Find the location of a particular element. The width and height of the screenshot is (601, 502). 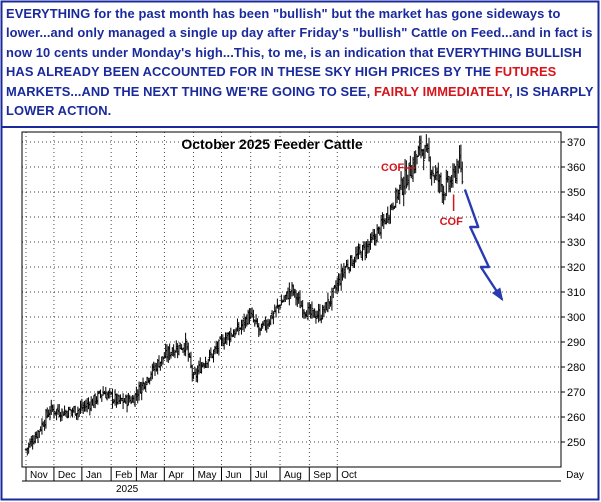

x-tick-label: Feb is located at coordinates (124, 475).